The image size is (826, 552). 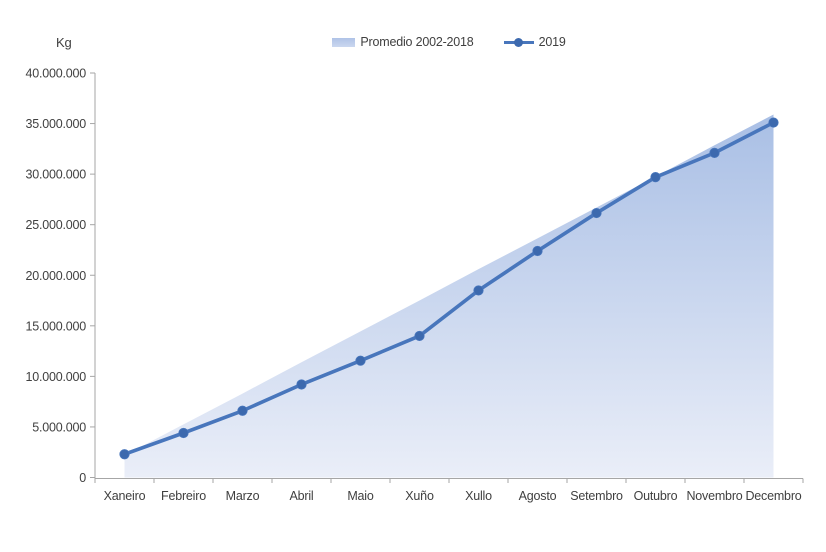 What do you see at coordinates (124, 454) in the screenshot?
I see `data-point-xaneiro` at bounding box center [124, 454].